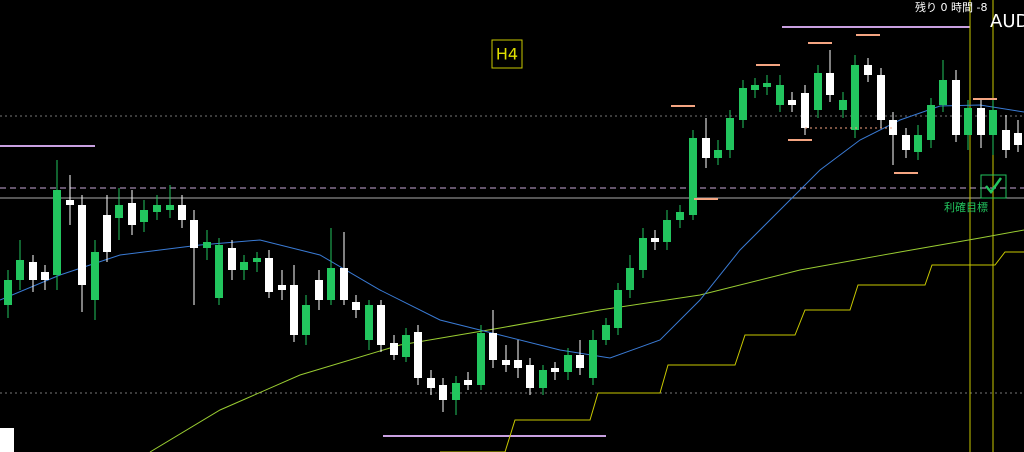  Describe the element at coordinates (7, 440) in the screenshot. I see `corner-marker` at that location.